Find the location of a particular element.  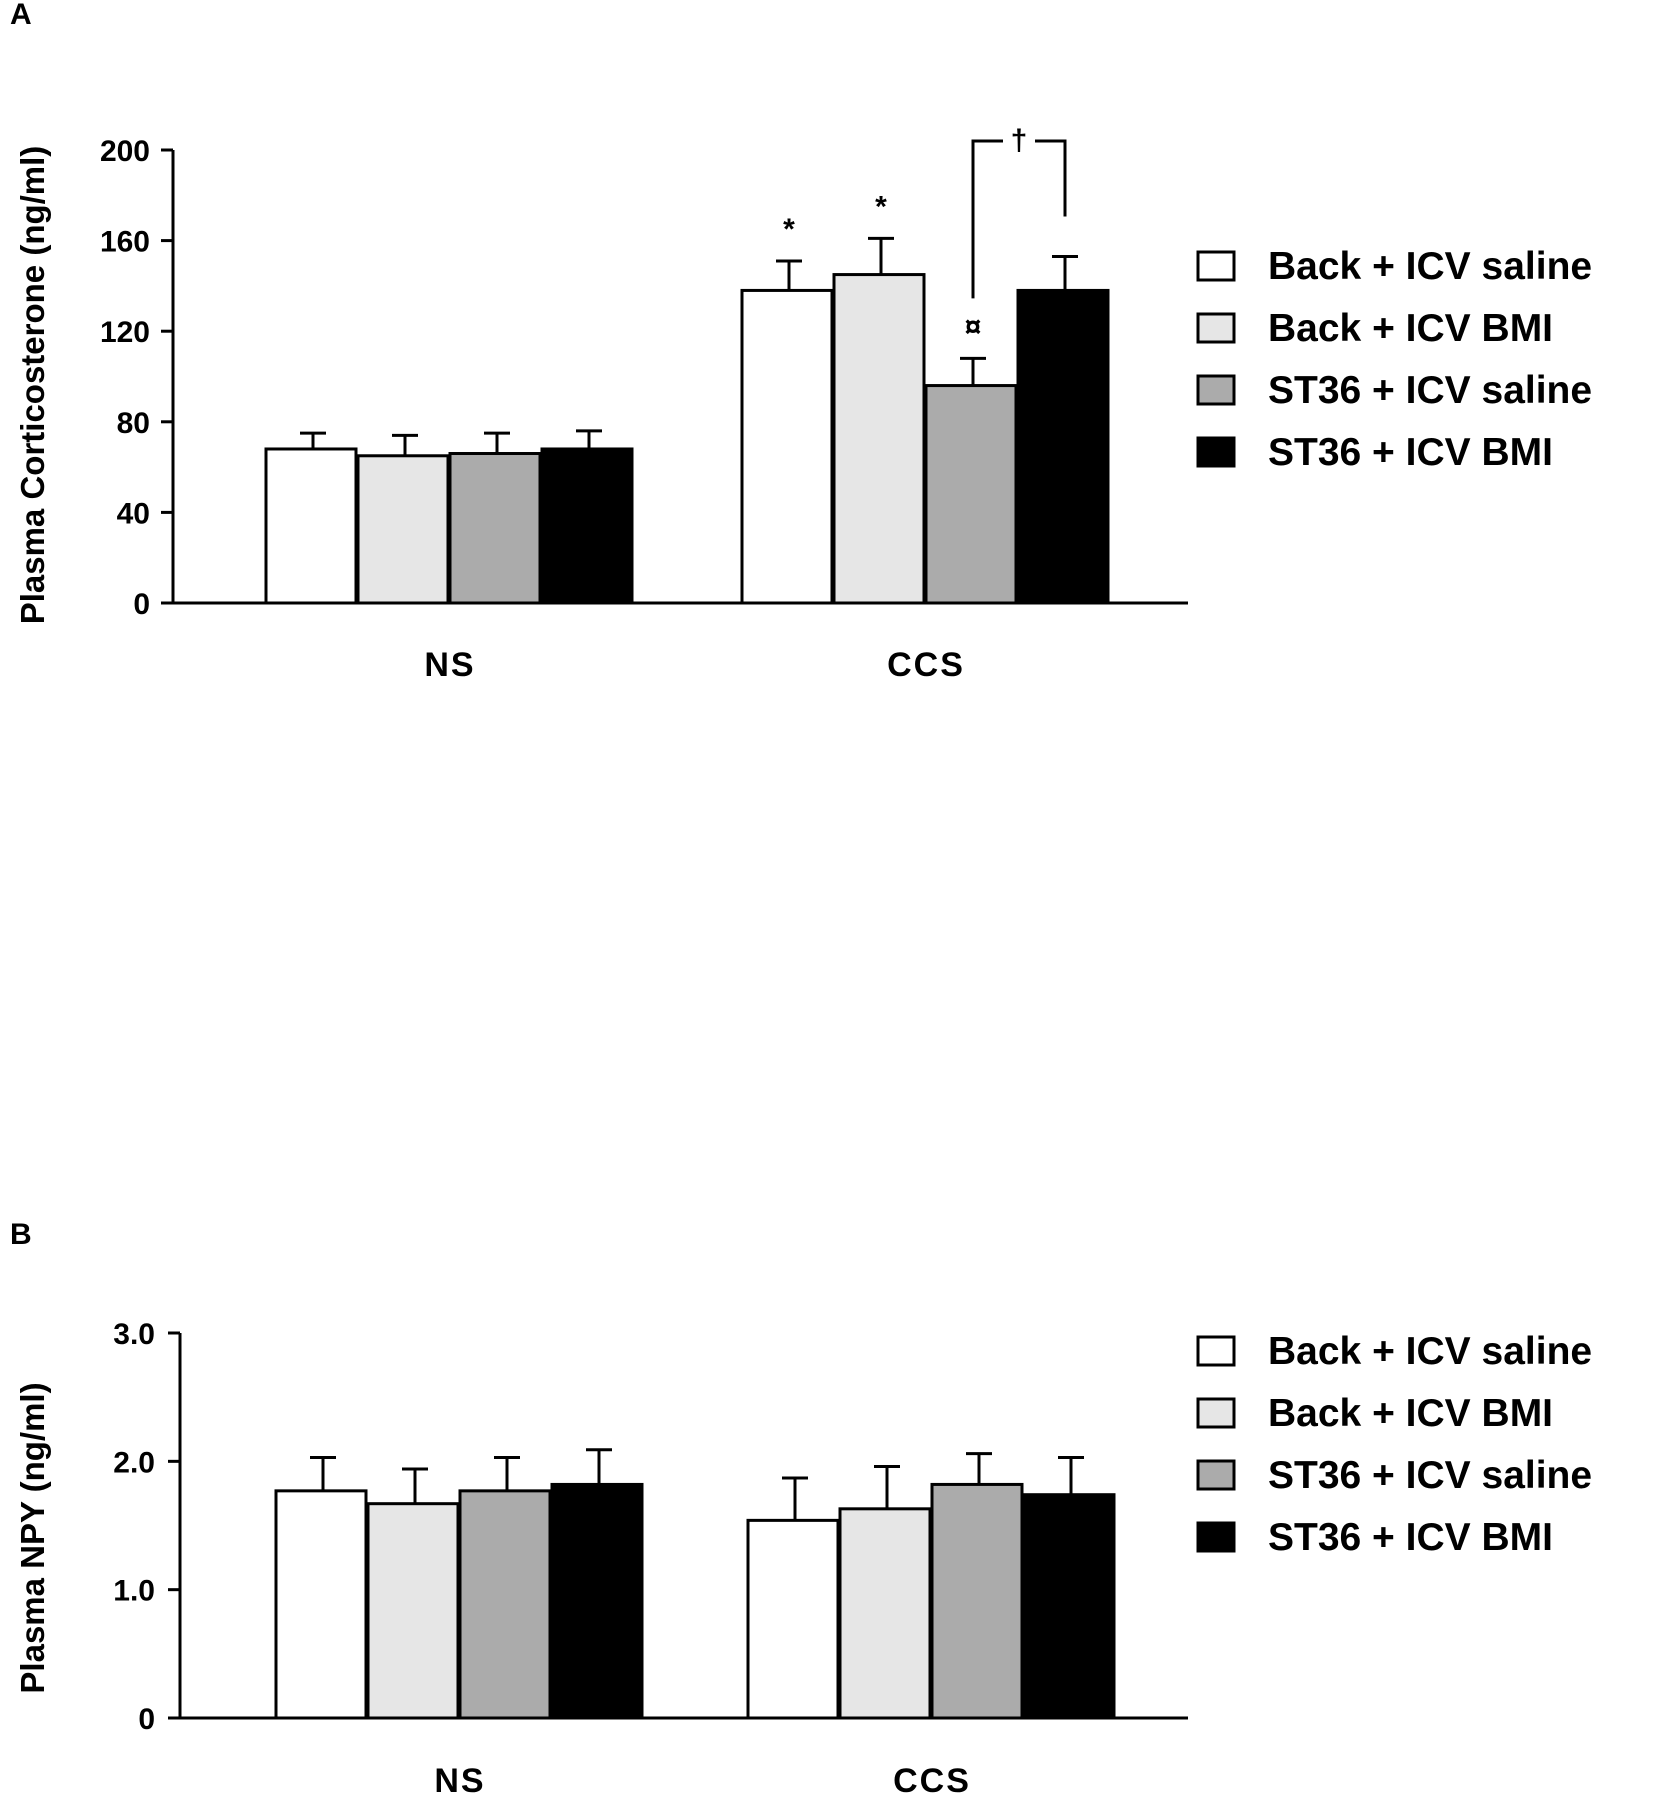

significance-bracket-left is located at coordinates (987, 219).